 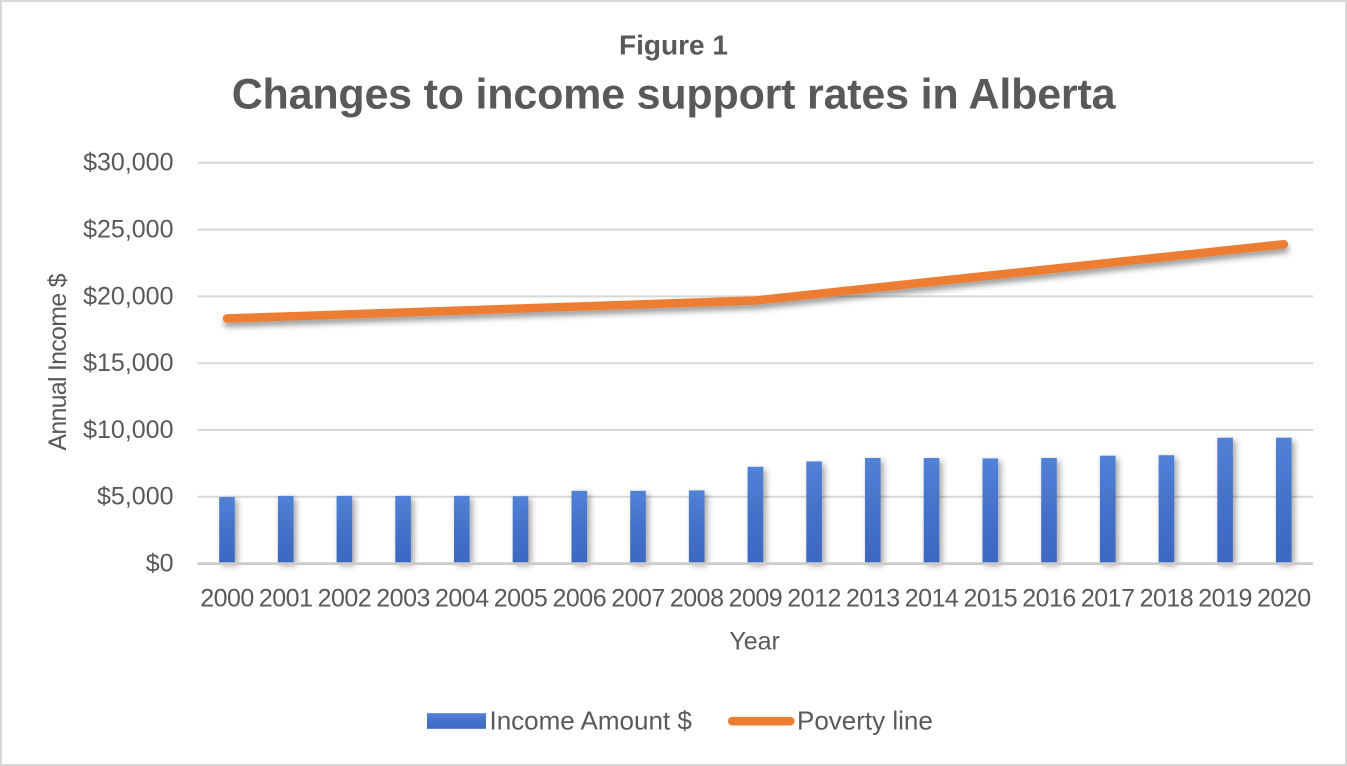 What do you see at coordinates (128, 230) in the screenshot?
I see `svg-text: $25,000` at bounding box center [128, 230].